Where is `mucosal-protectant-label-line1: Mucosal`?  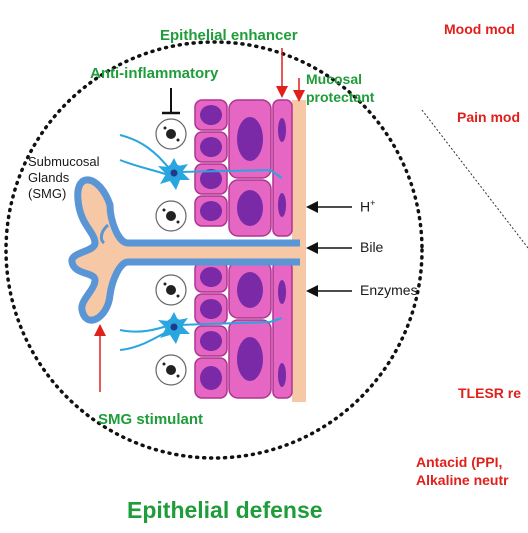
mucosal-protectant-label-line1: Mucosal is located at coordinates (334, 79).